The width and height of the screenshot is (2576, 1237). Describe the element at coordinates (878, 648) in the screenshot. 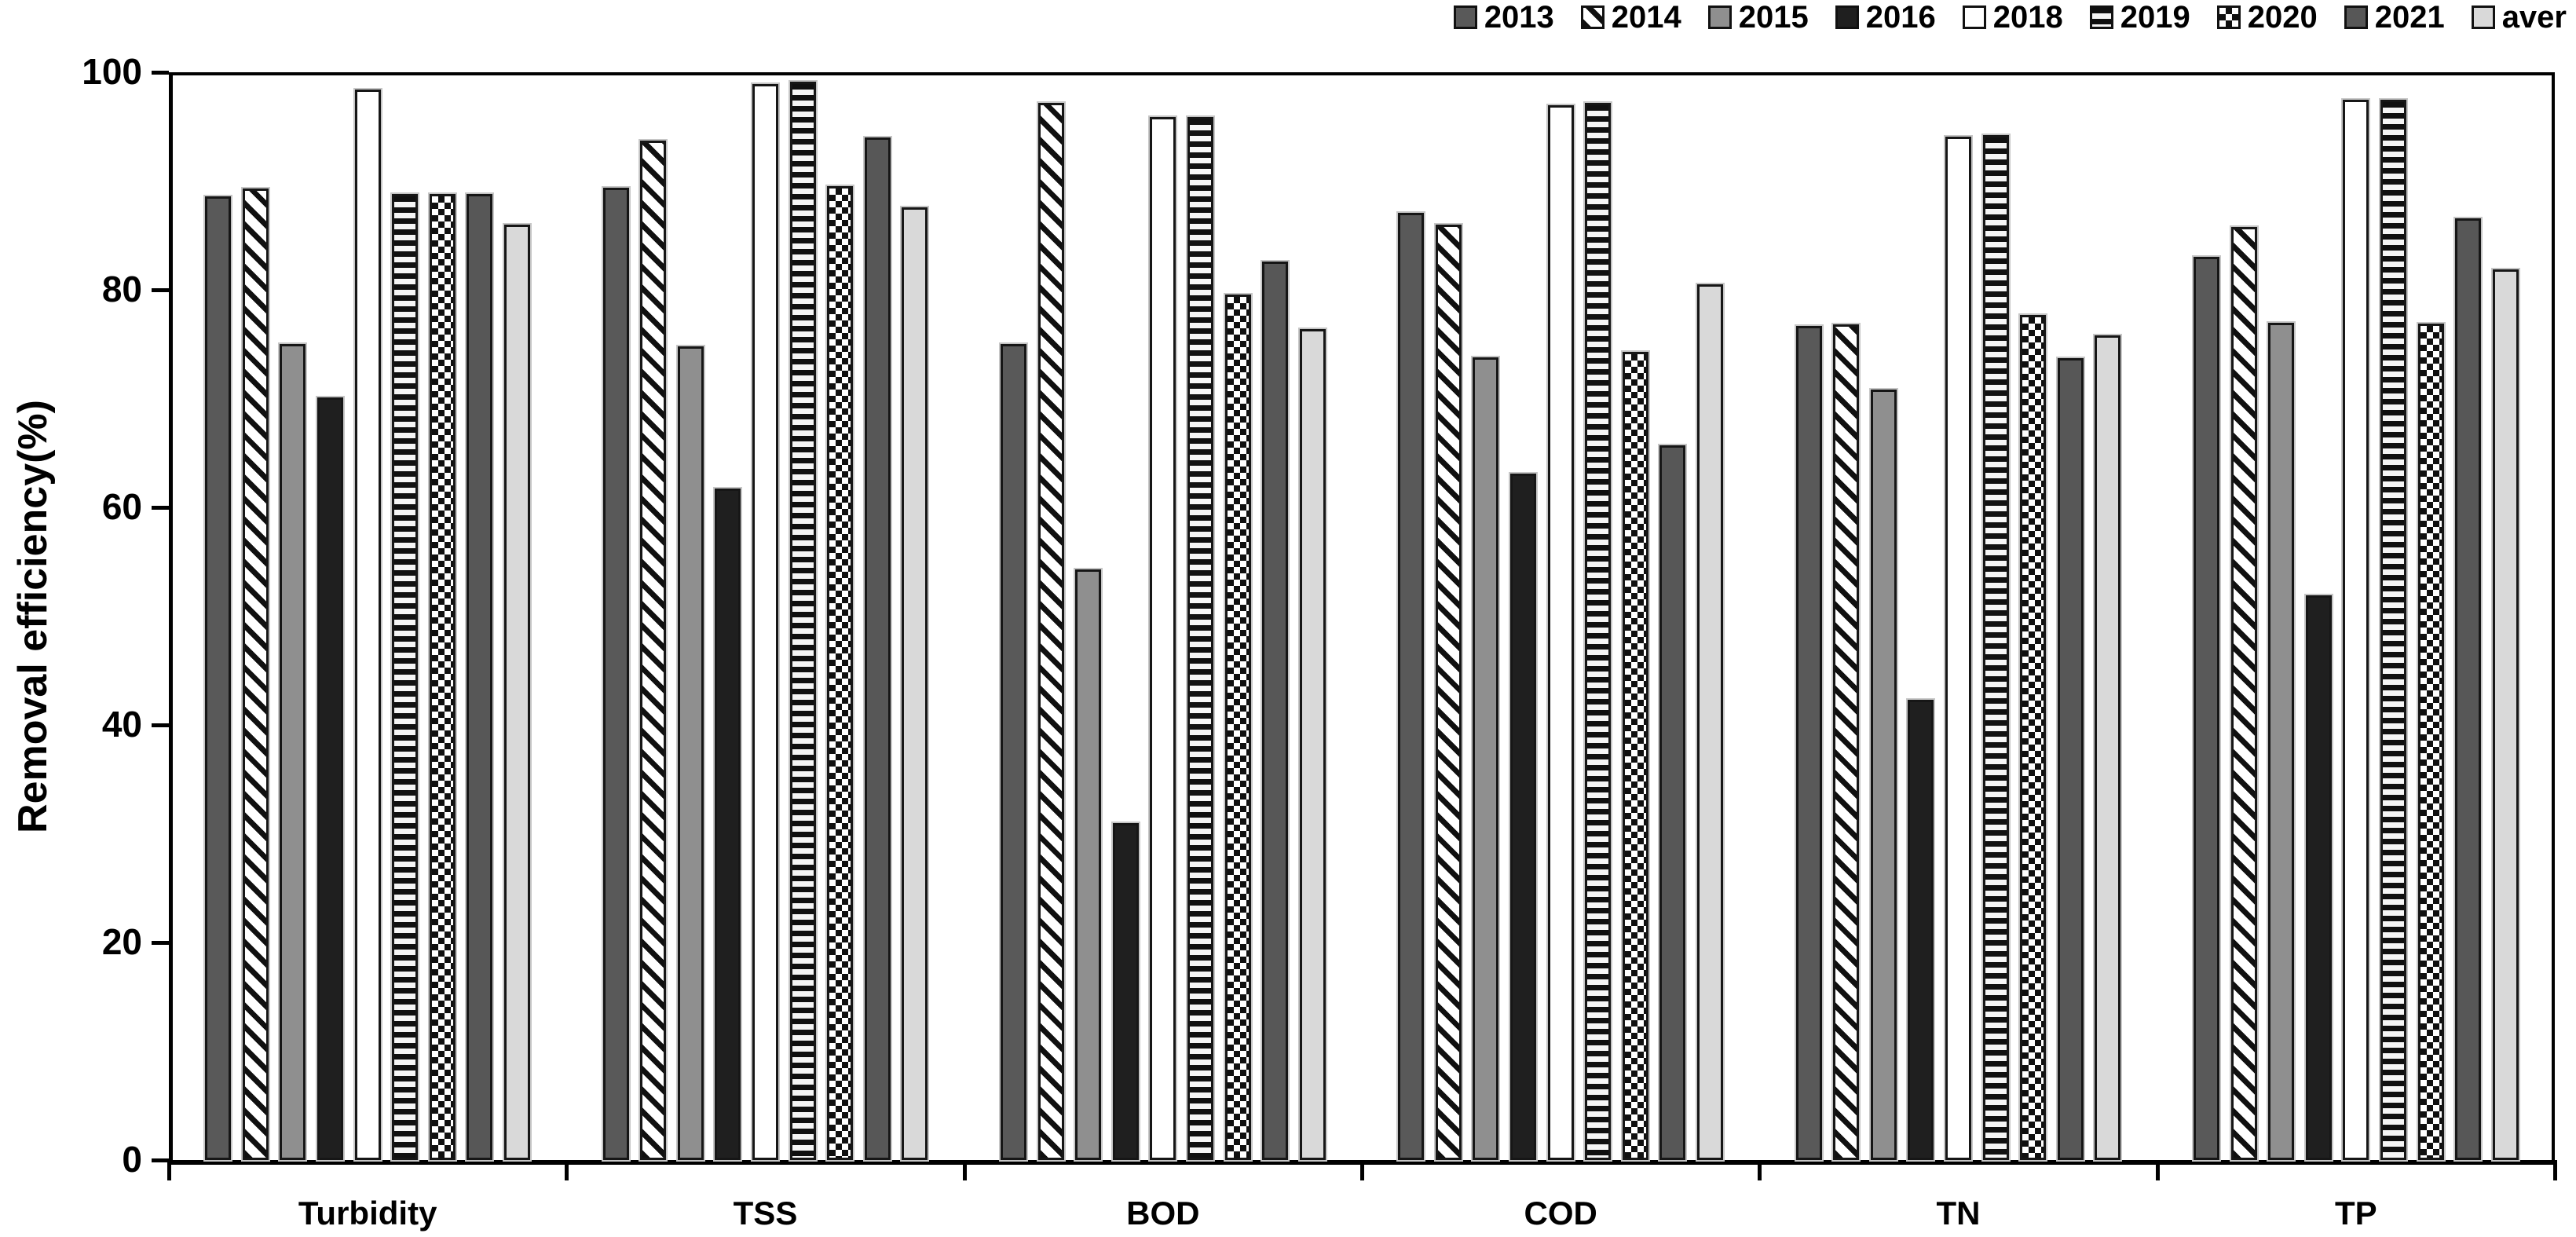

I see `bar-tss-2021` at that location.